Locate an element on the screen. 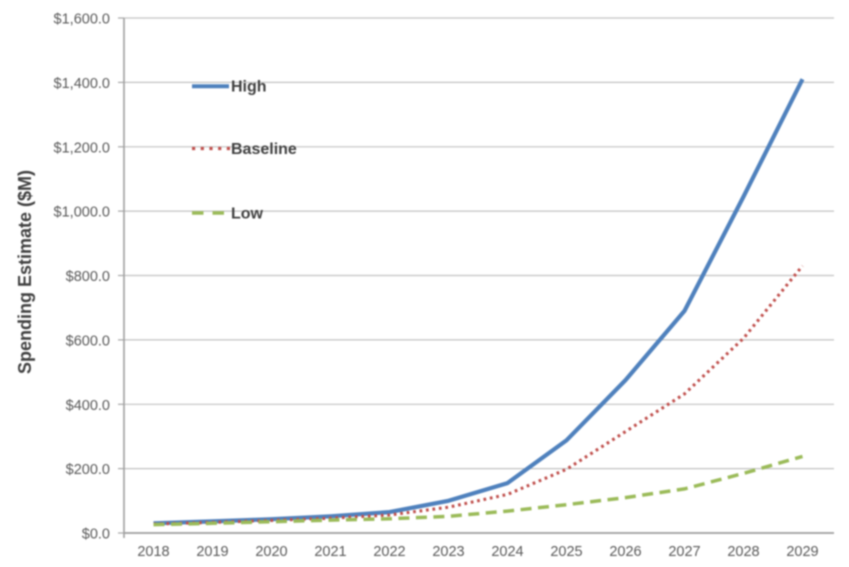 The height and width of the screenshot is (567, 849). svg-text: High is located at coordinates (249, 87).